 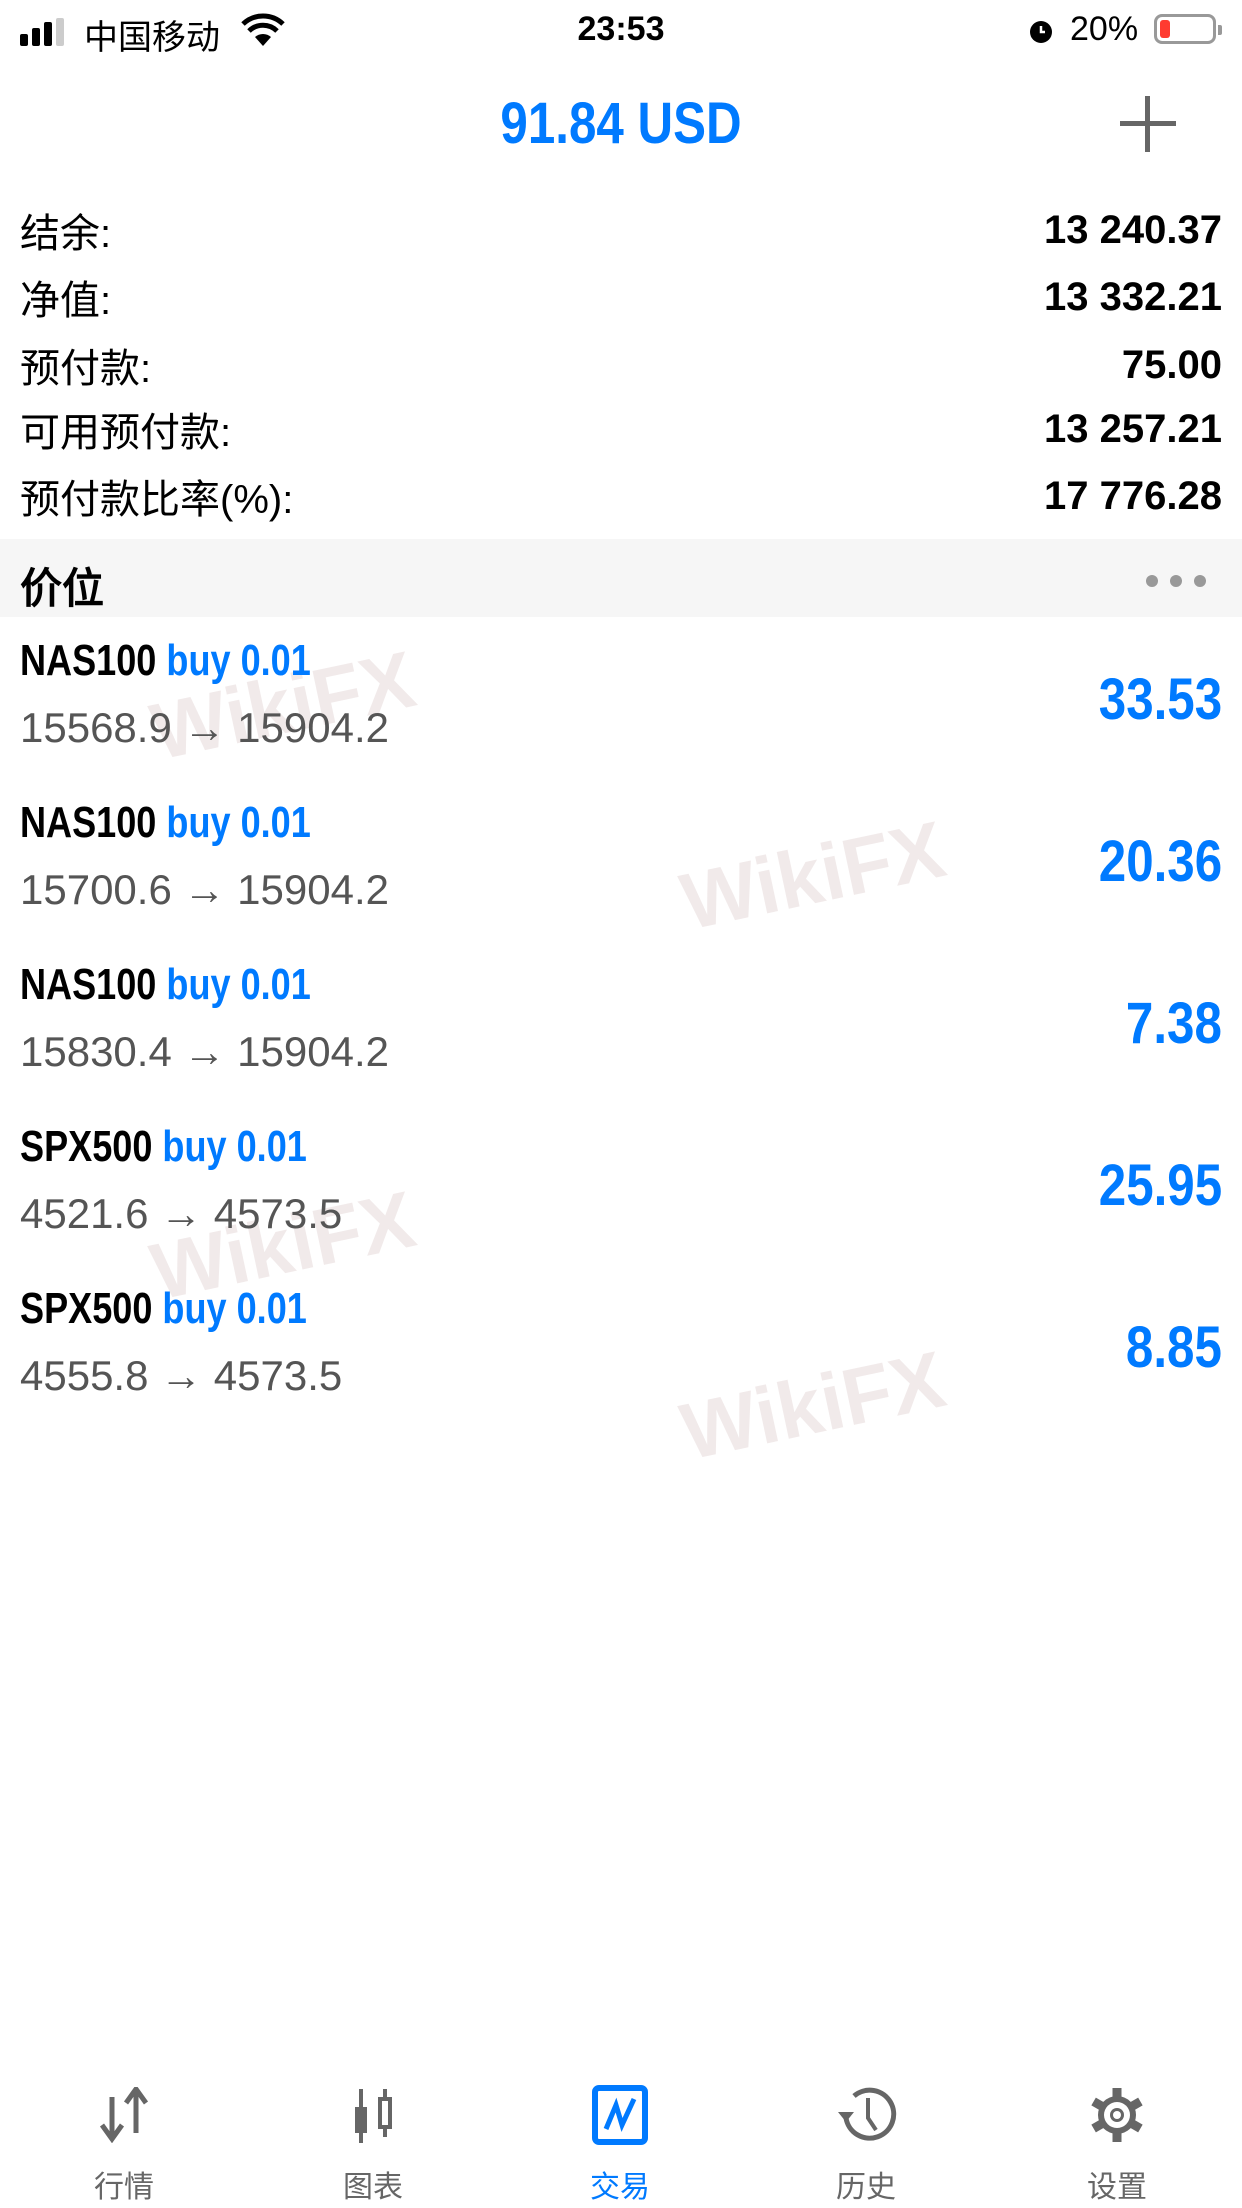 What do you see at coordinates (1188, 29) in the screenshot?
I see `battery-icon` at bounding box center [1188, 29].